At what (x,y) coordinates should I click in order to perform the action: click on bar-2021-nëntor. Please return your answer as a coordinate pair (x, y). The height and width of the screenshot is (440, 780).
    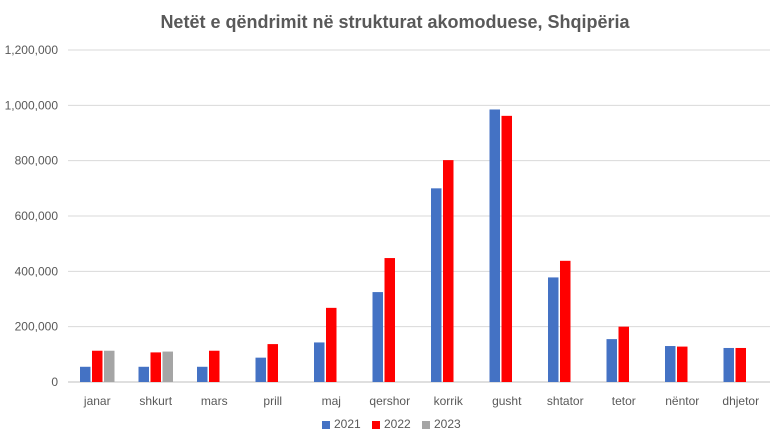
    Looking at the image, I should click on (670, 364).